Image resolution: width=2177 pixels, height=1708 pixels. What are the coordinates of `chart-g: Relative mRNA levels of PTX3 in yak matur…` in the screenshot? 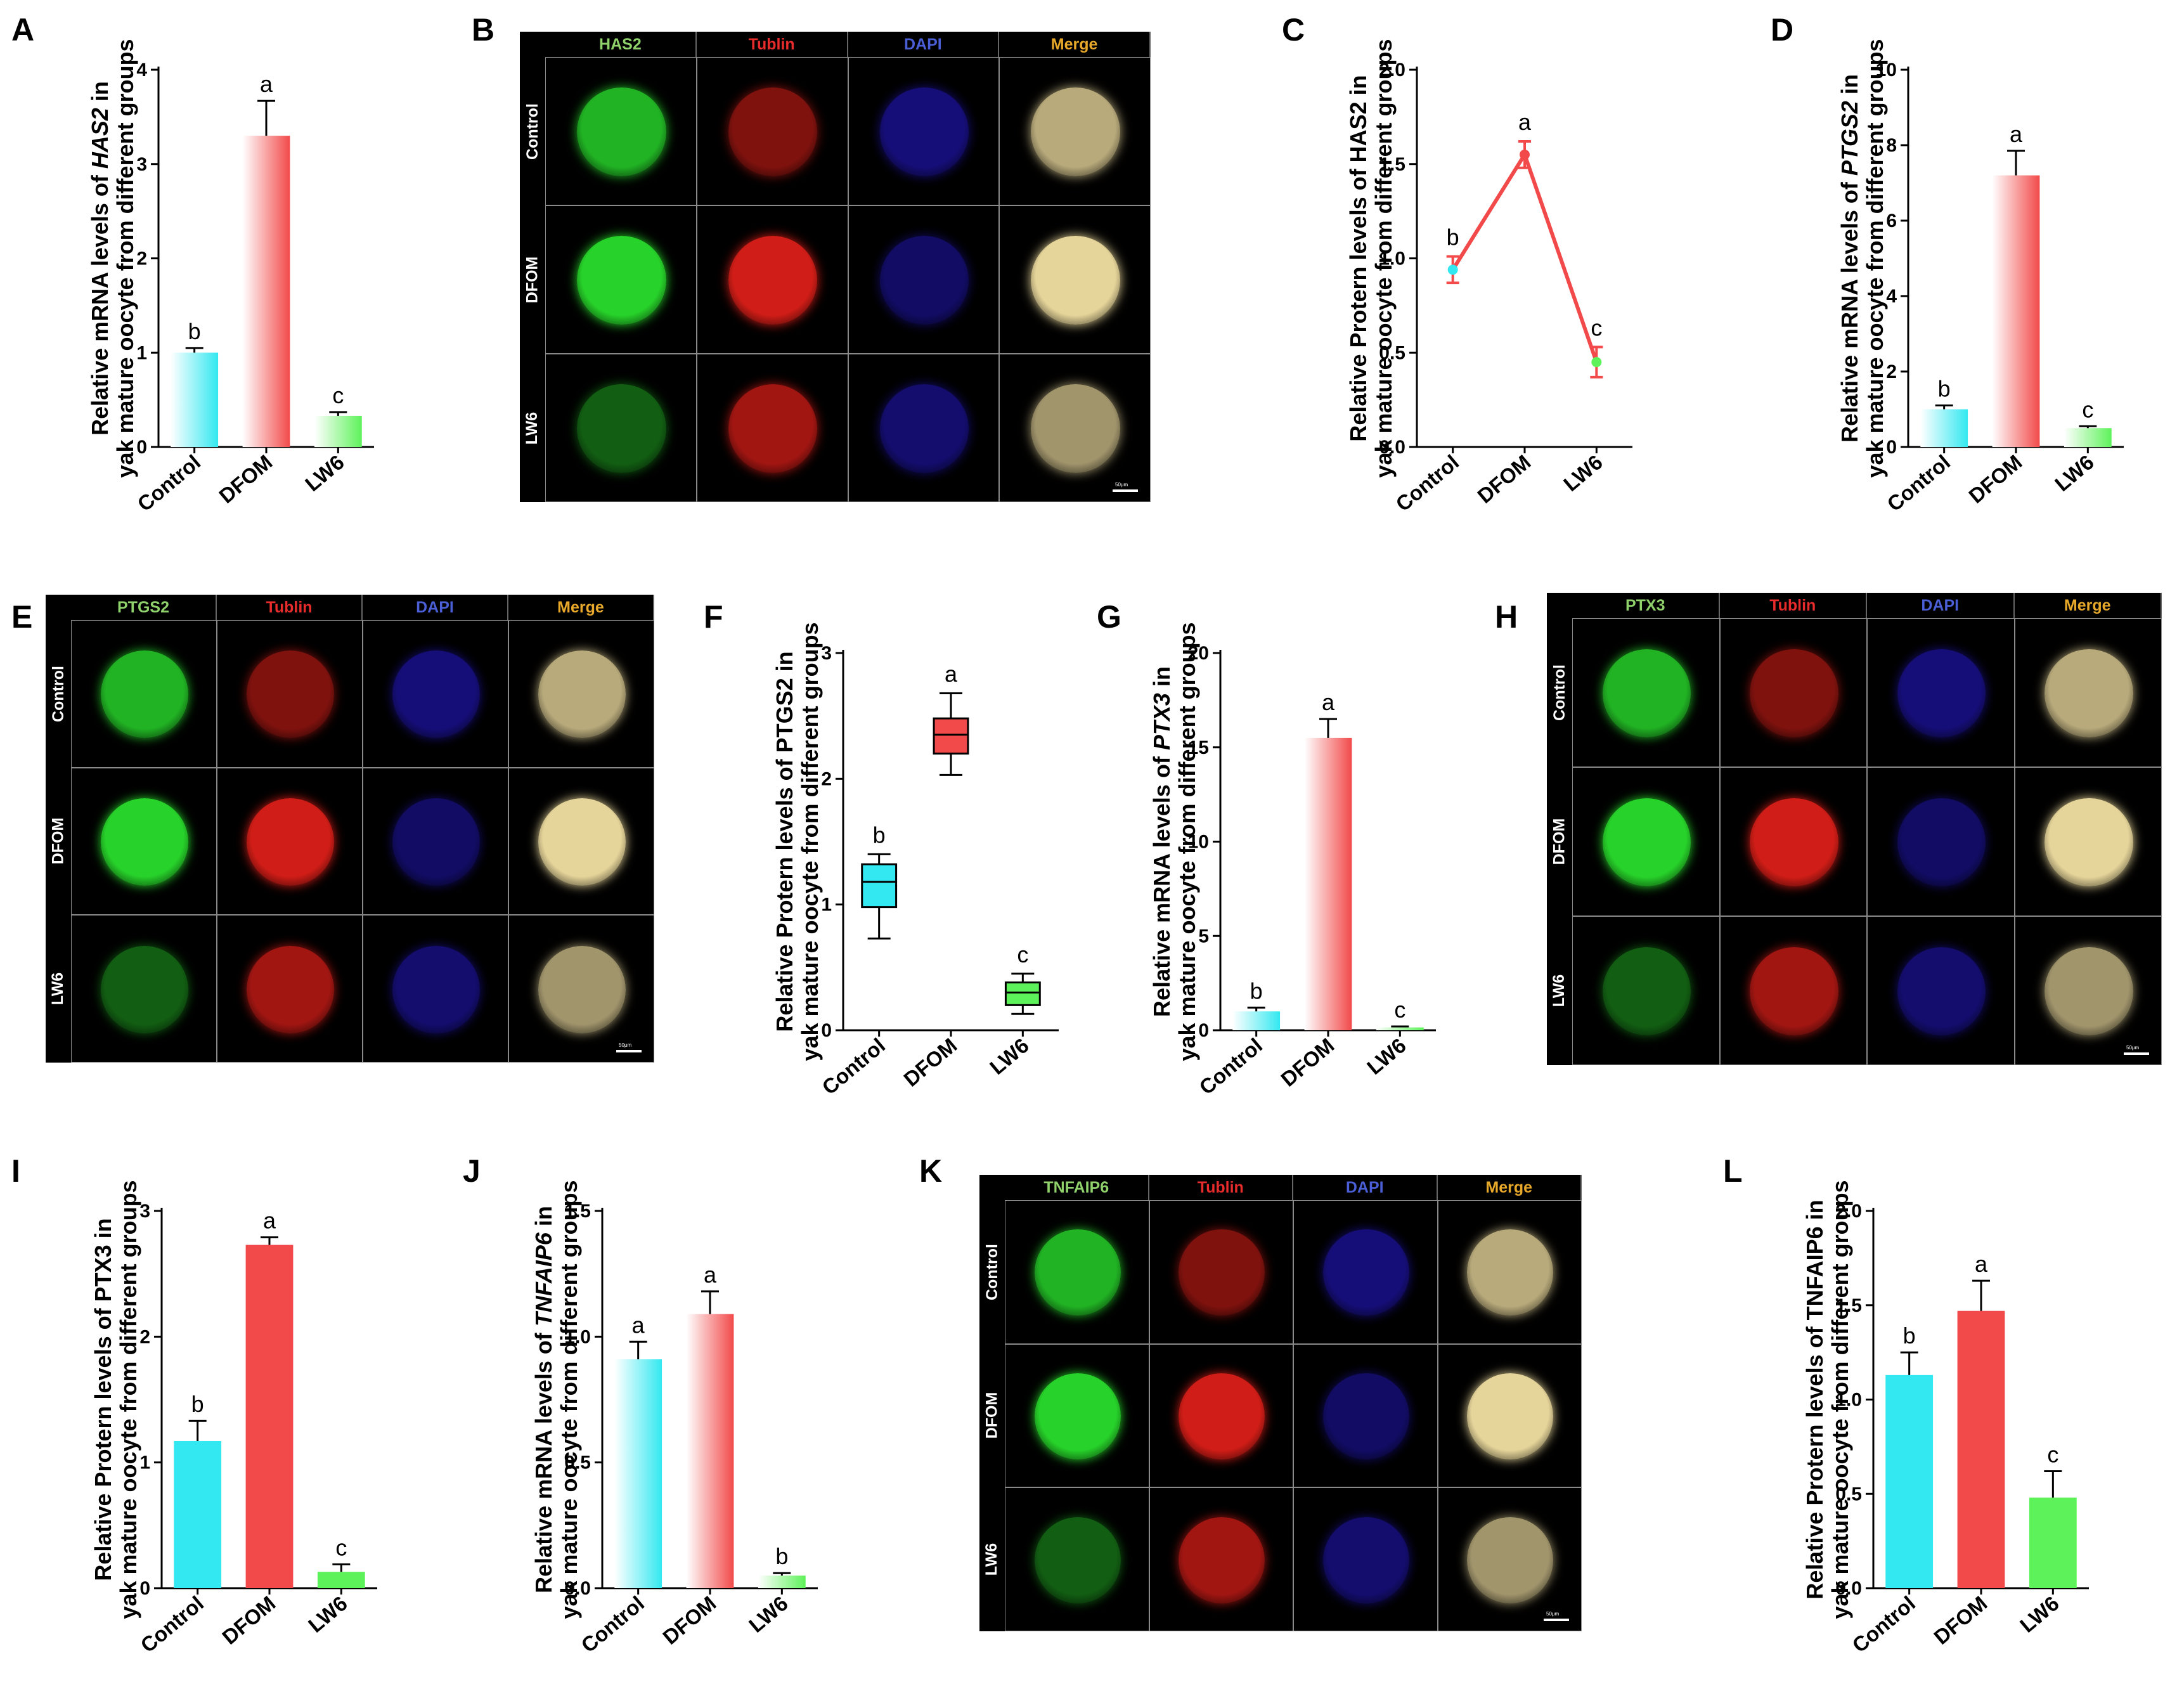 It's located at (1292, 861).